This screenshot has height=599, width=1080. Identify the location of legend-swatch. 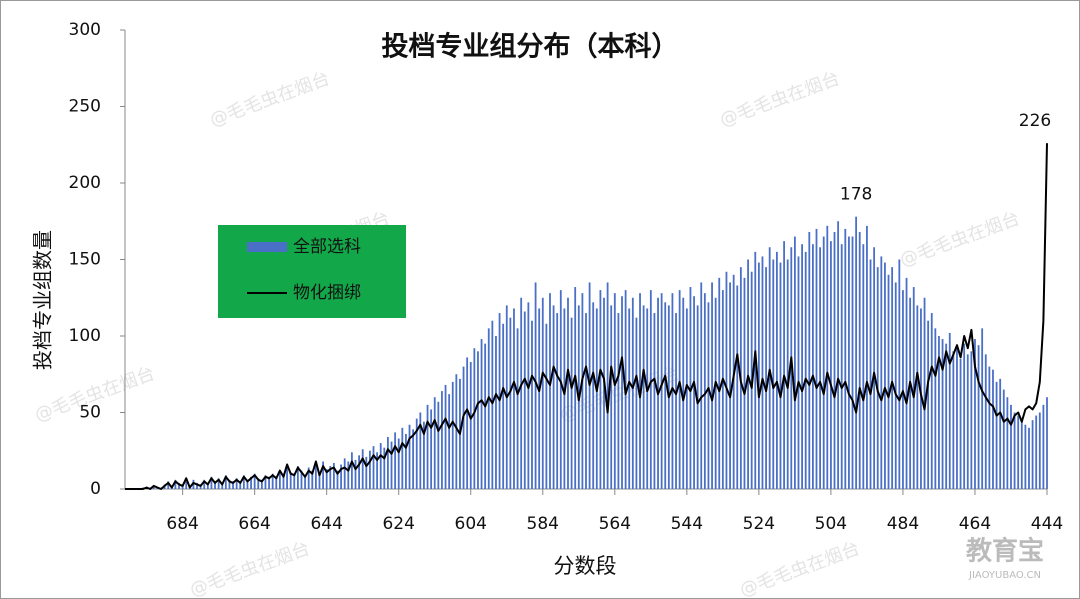
(267, 247).